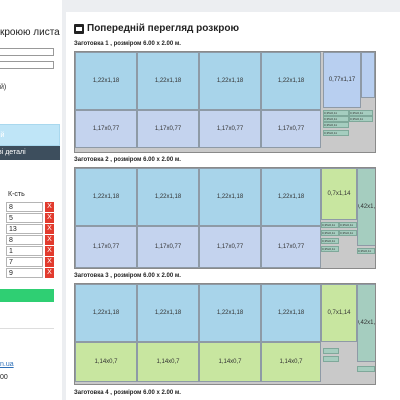 Image resolution: width=400 pixels, height=400 pixels. Describe the element at coordinates (30, 153) in the screenshot. I see `parts-button: ві деталі` at that location.